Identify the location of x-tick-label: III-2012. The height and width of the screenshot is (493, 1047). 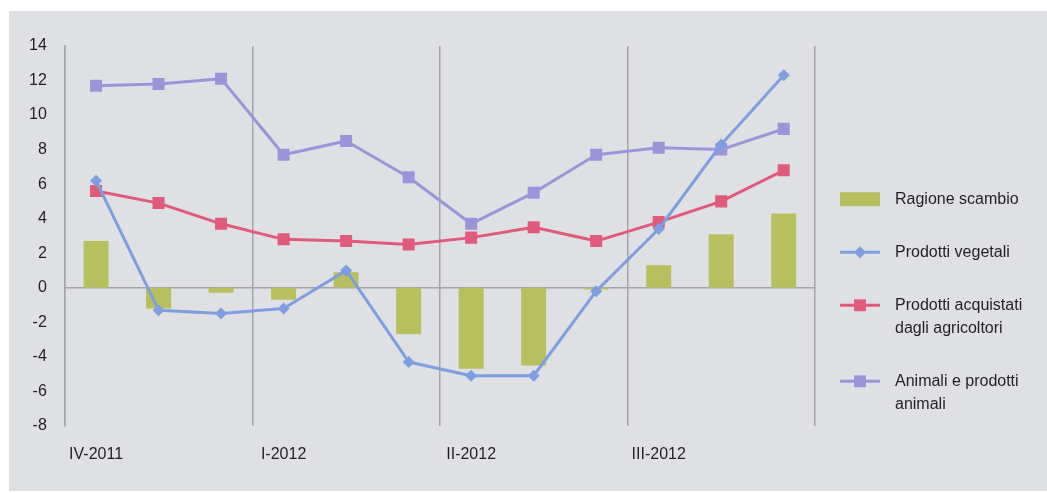
(658, 453).